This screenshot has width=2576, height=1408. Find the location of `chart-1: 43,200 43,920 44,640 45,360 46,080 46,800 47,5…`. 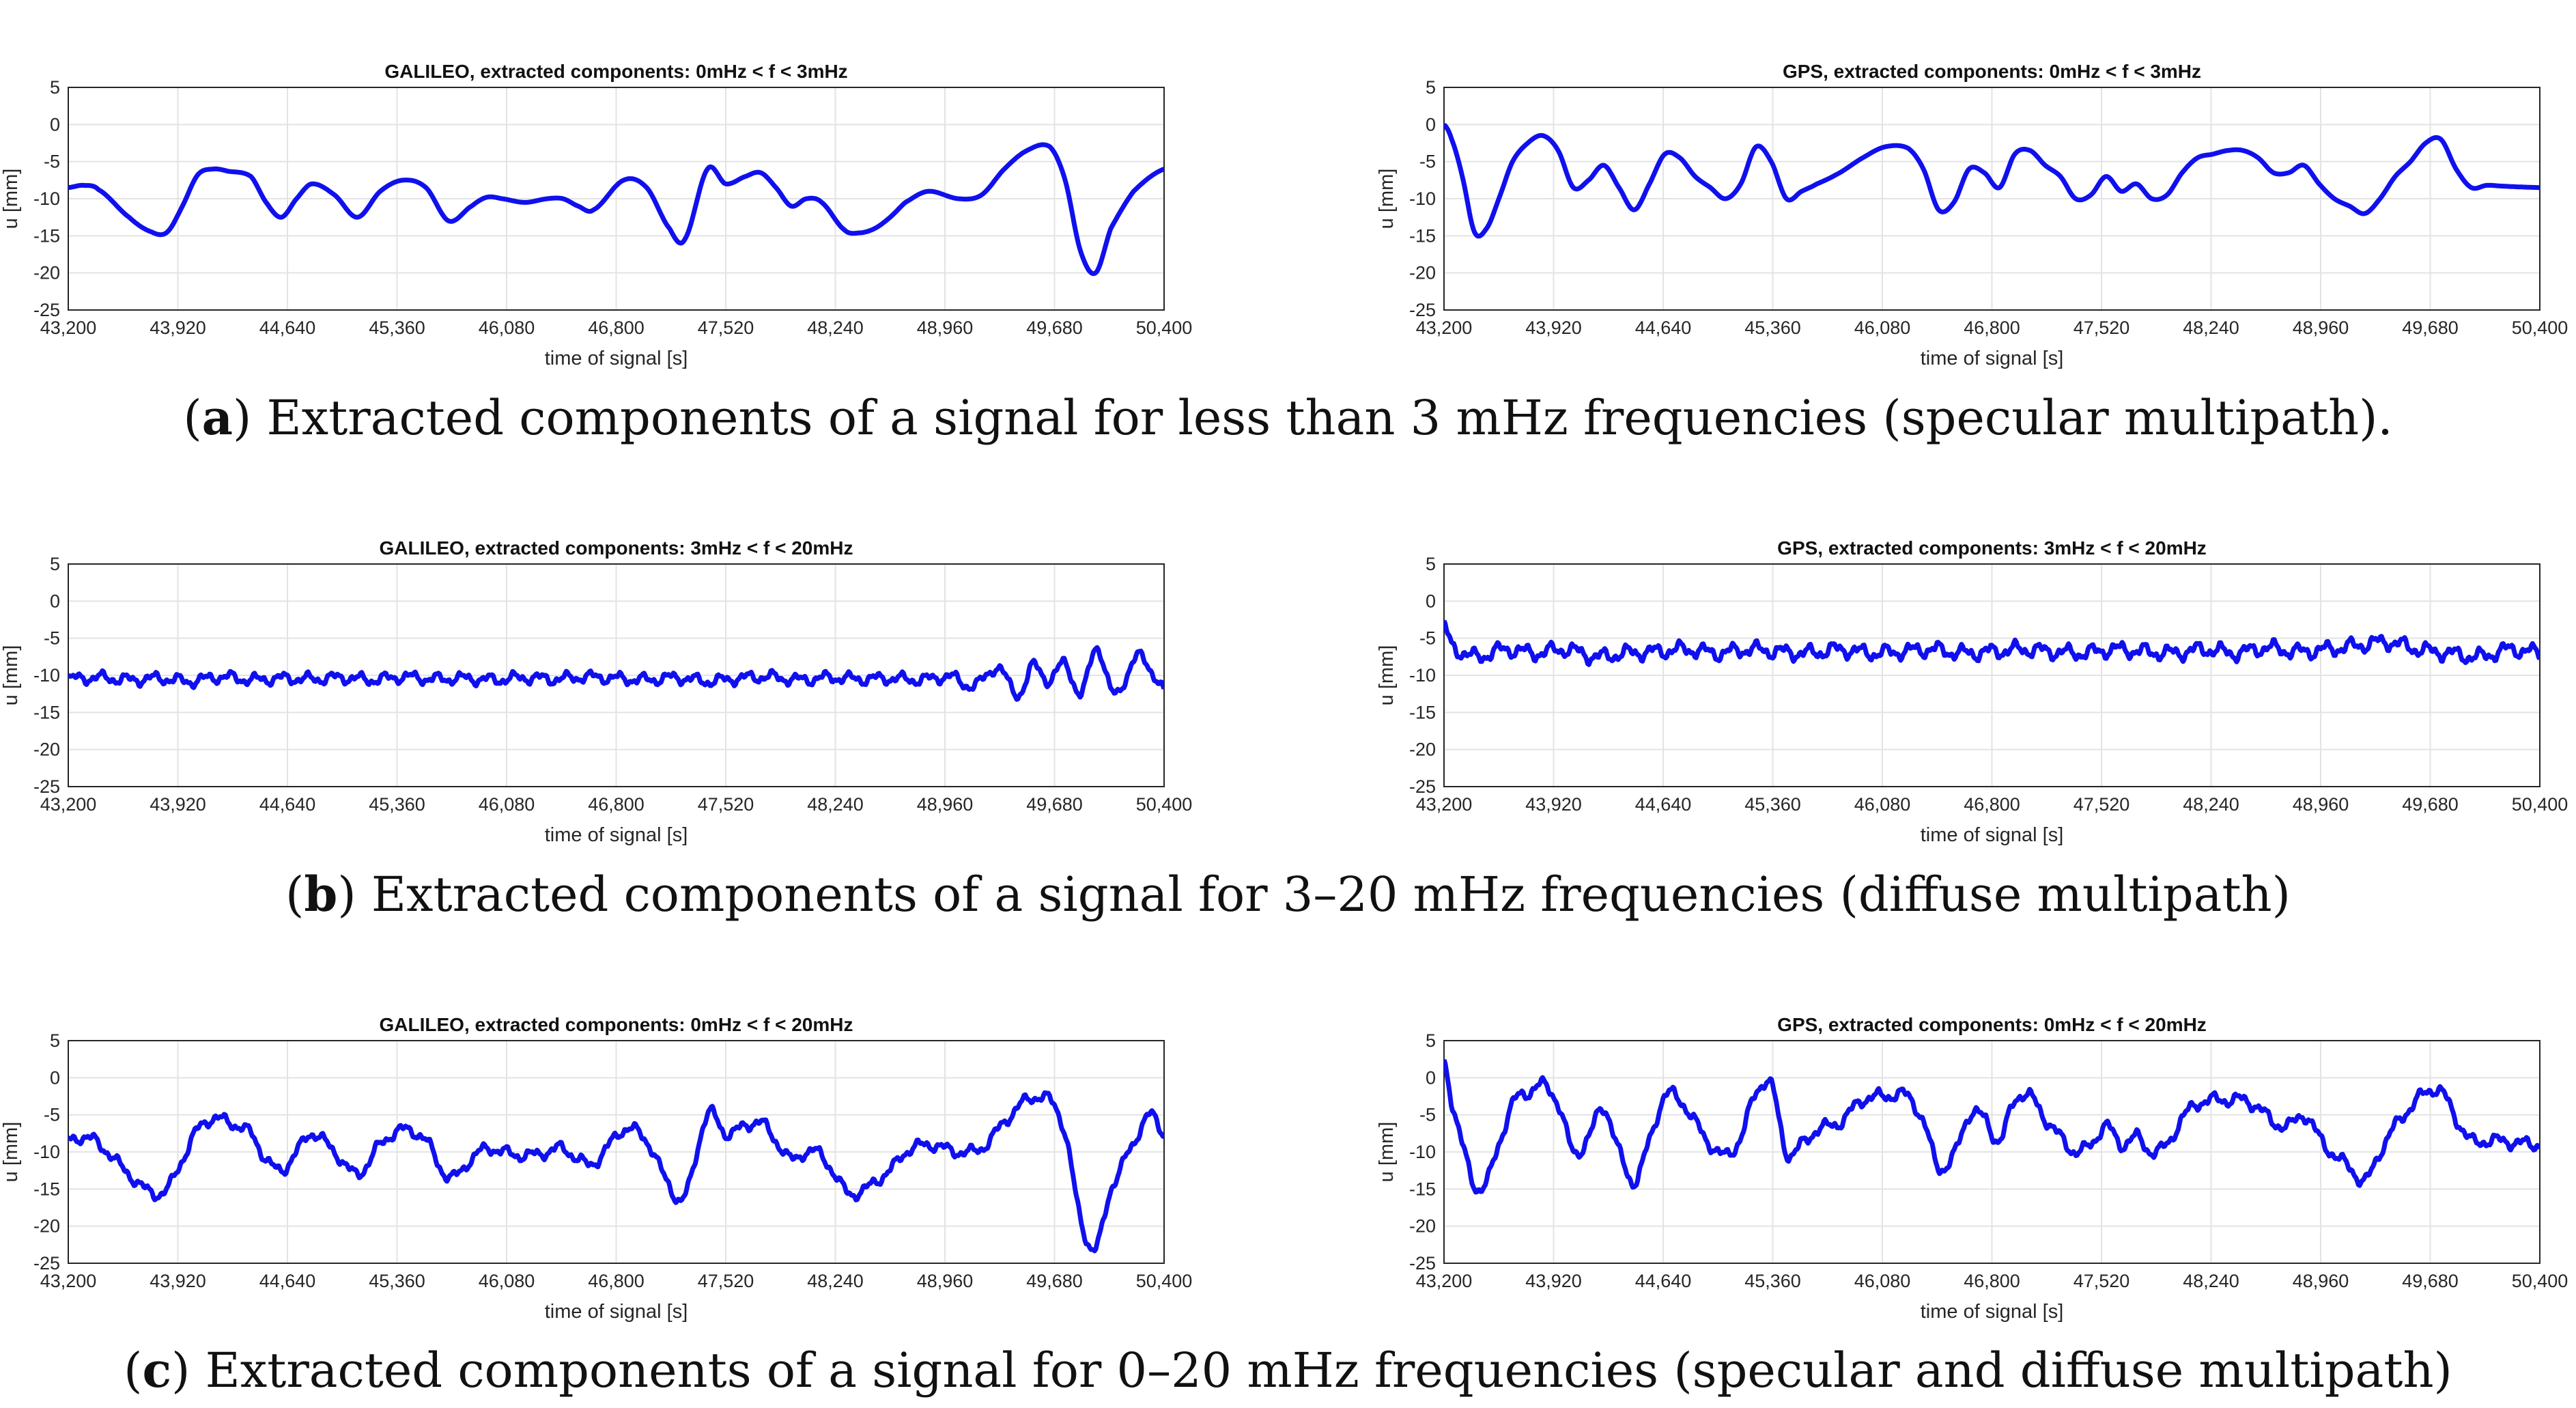

chart-1: 43,200 43,920 44,640 45,360 46,080 46,800 47,5… is located at coordinates (596, 215).